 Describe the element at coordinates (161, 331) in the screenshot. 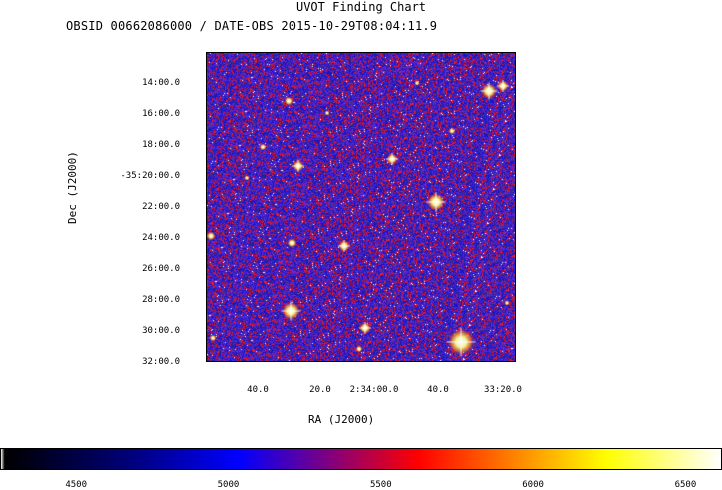

I see `y-tick-label: 30:00.0` at that location.